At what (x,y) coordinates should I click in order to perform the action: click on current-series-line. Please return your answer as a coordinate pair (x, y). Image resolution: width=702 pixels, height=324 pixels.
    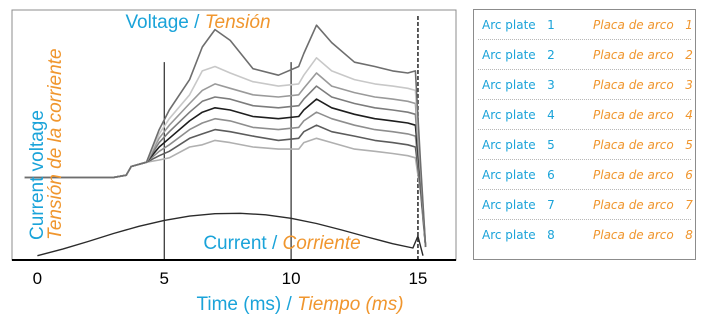
    Looking at the image, I should click on (230, 234).